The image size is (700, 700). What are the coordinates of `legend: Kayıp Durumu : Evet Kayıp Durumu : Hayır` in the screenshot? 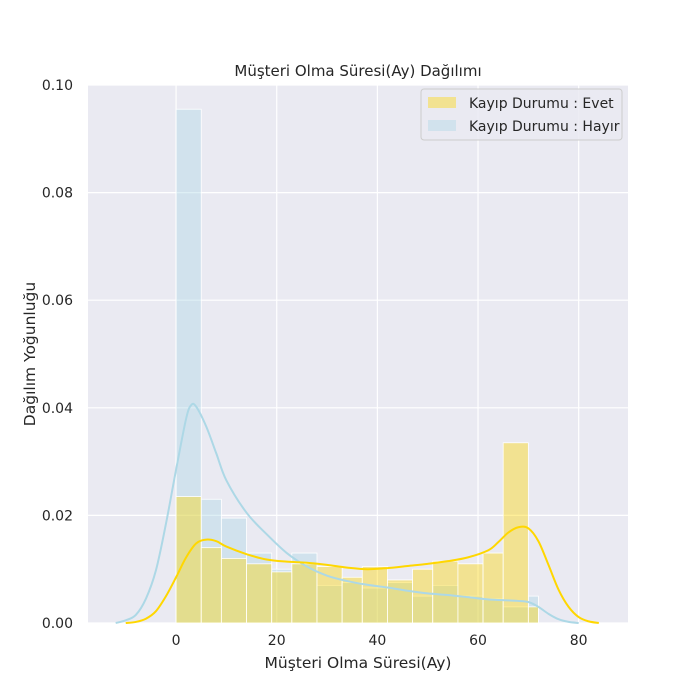 It's located at (521, 114).